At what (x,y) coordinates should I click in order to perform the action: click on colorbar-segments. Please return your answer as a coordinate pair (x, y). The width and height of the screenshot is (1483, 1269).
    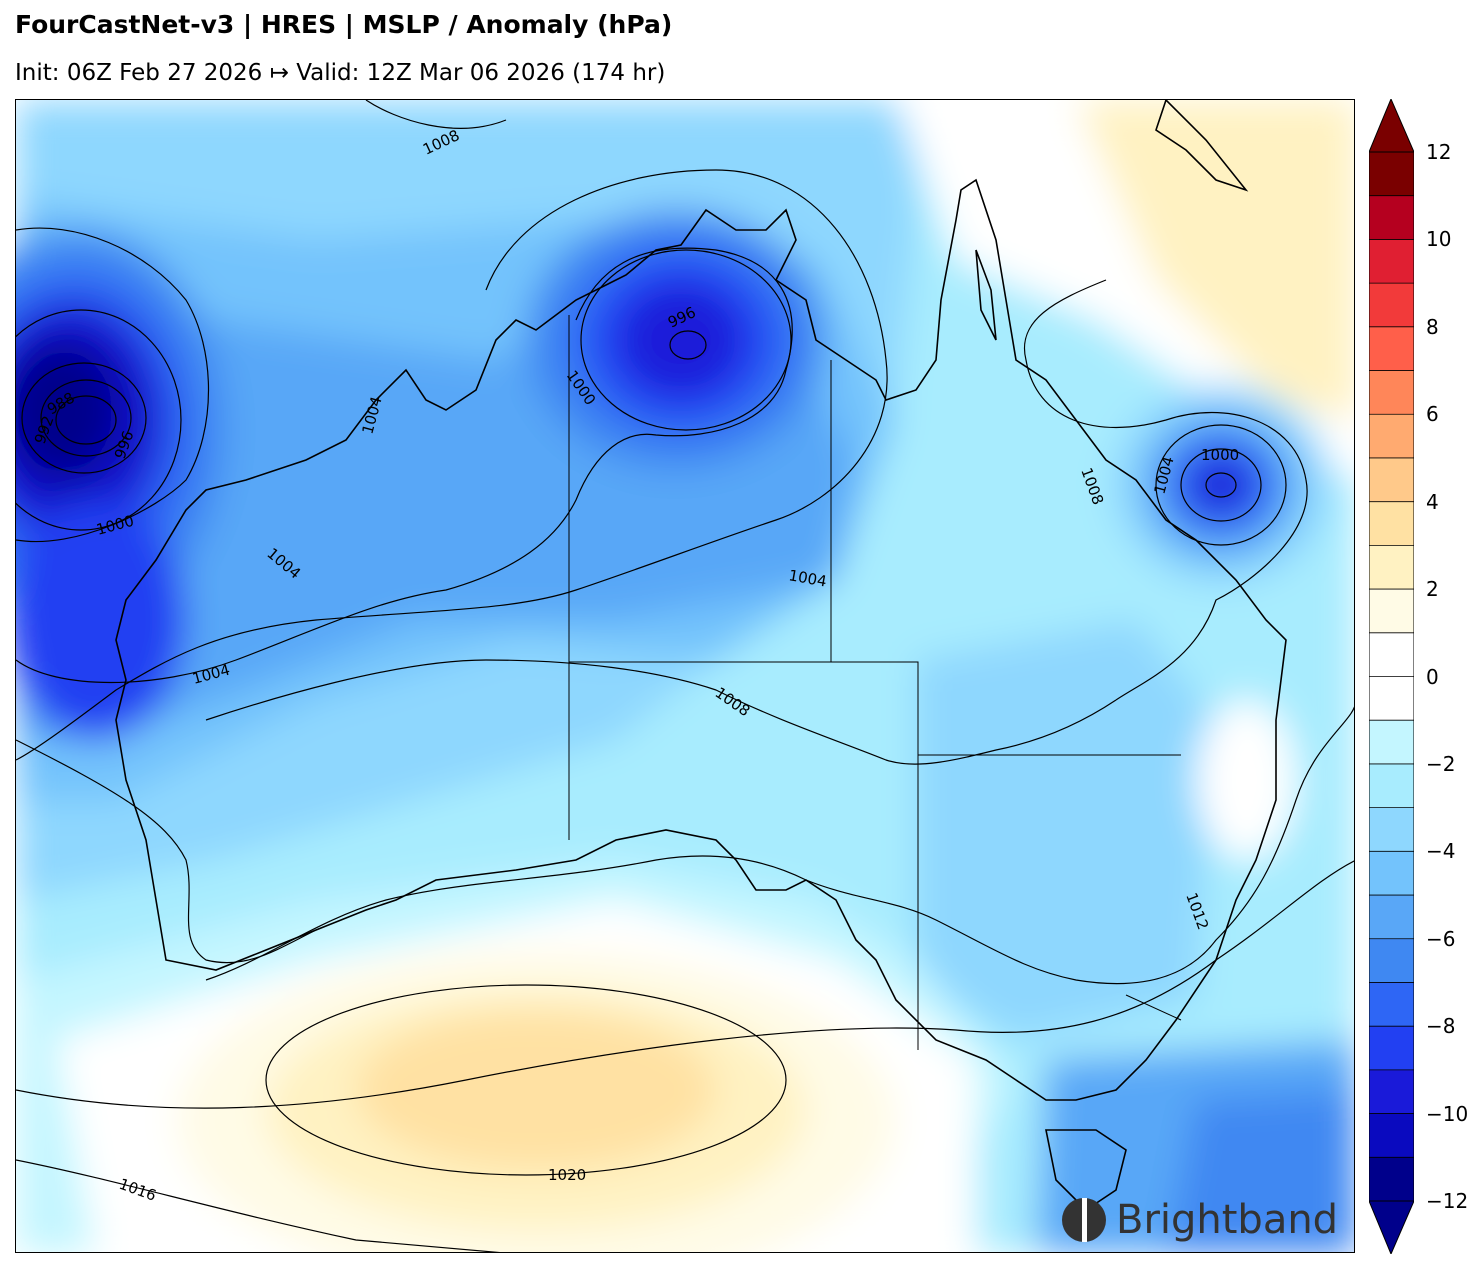
    Looking at the image, I should click on (1391, 676).